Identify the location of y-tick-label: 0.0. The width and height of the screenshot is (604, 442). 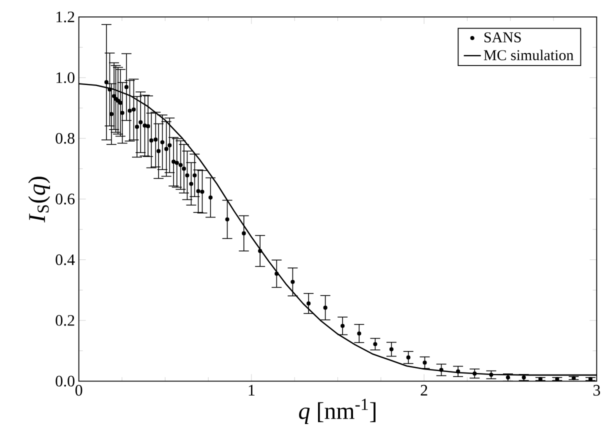
(65, 381).